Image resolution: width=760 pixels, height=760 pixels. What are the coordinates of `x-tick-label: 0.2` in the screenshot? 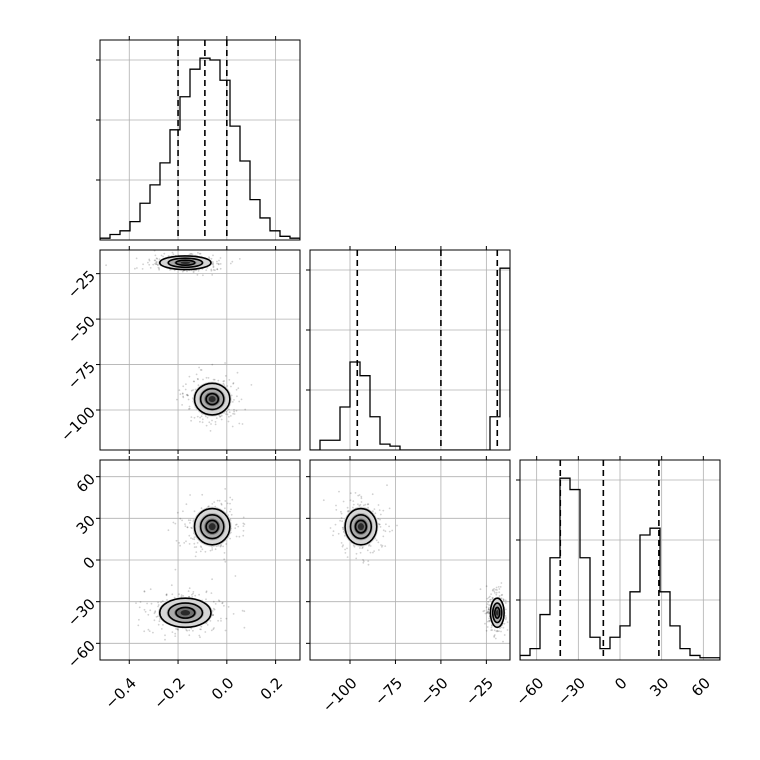 It's located at (272, 689).